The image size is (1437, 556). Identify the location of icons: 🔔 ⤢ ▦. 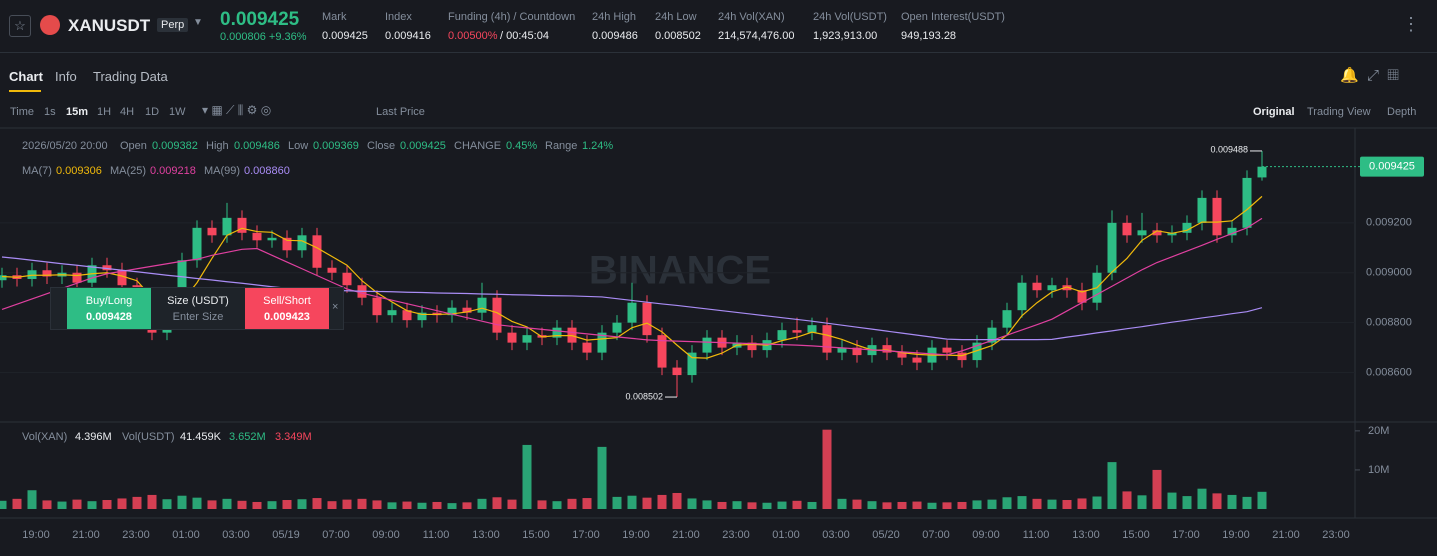
(1369, 75).